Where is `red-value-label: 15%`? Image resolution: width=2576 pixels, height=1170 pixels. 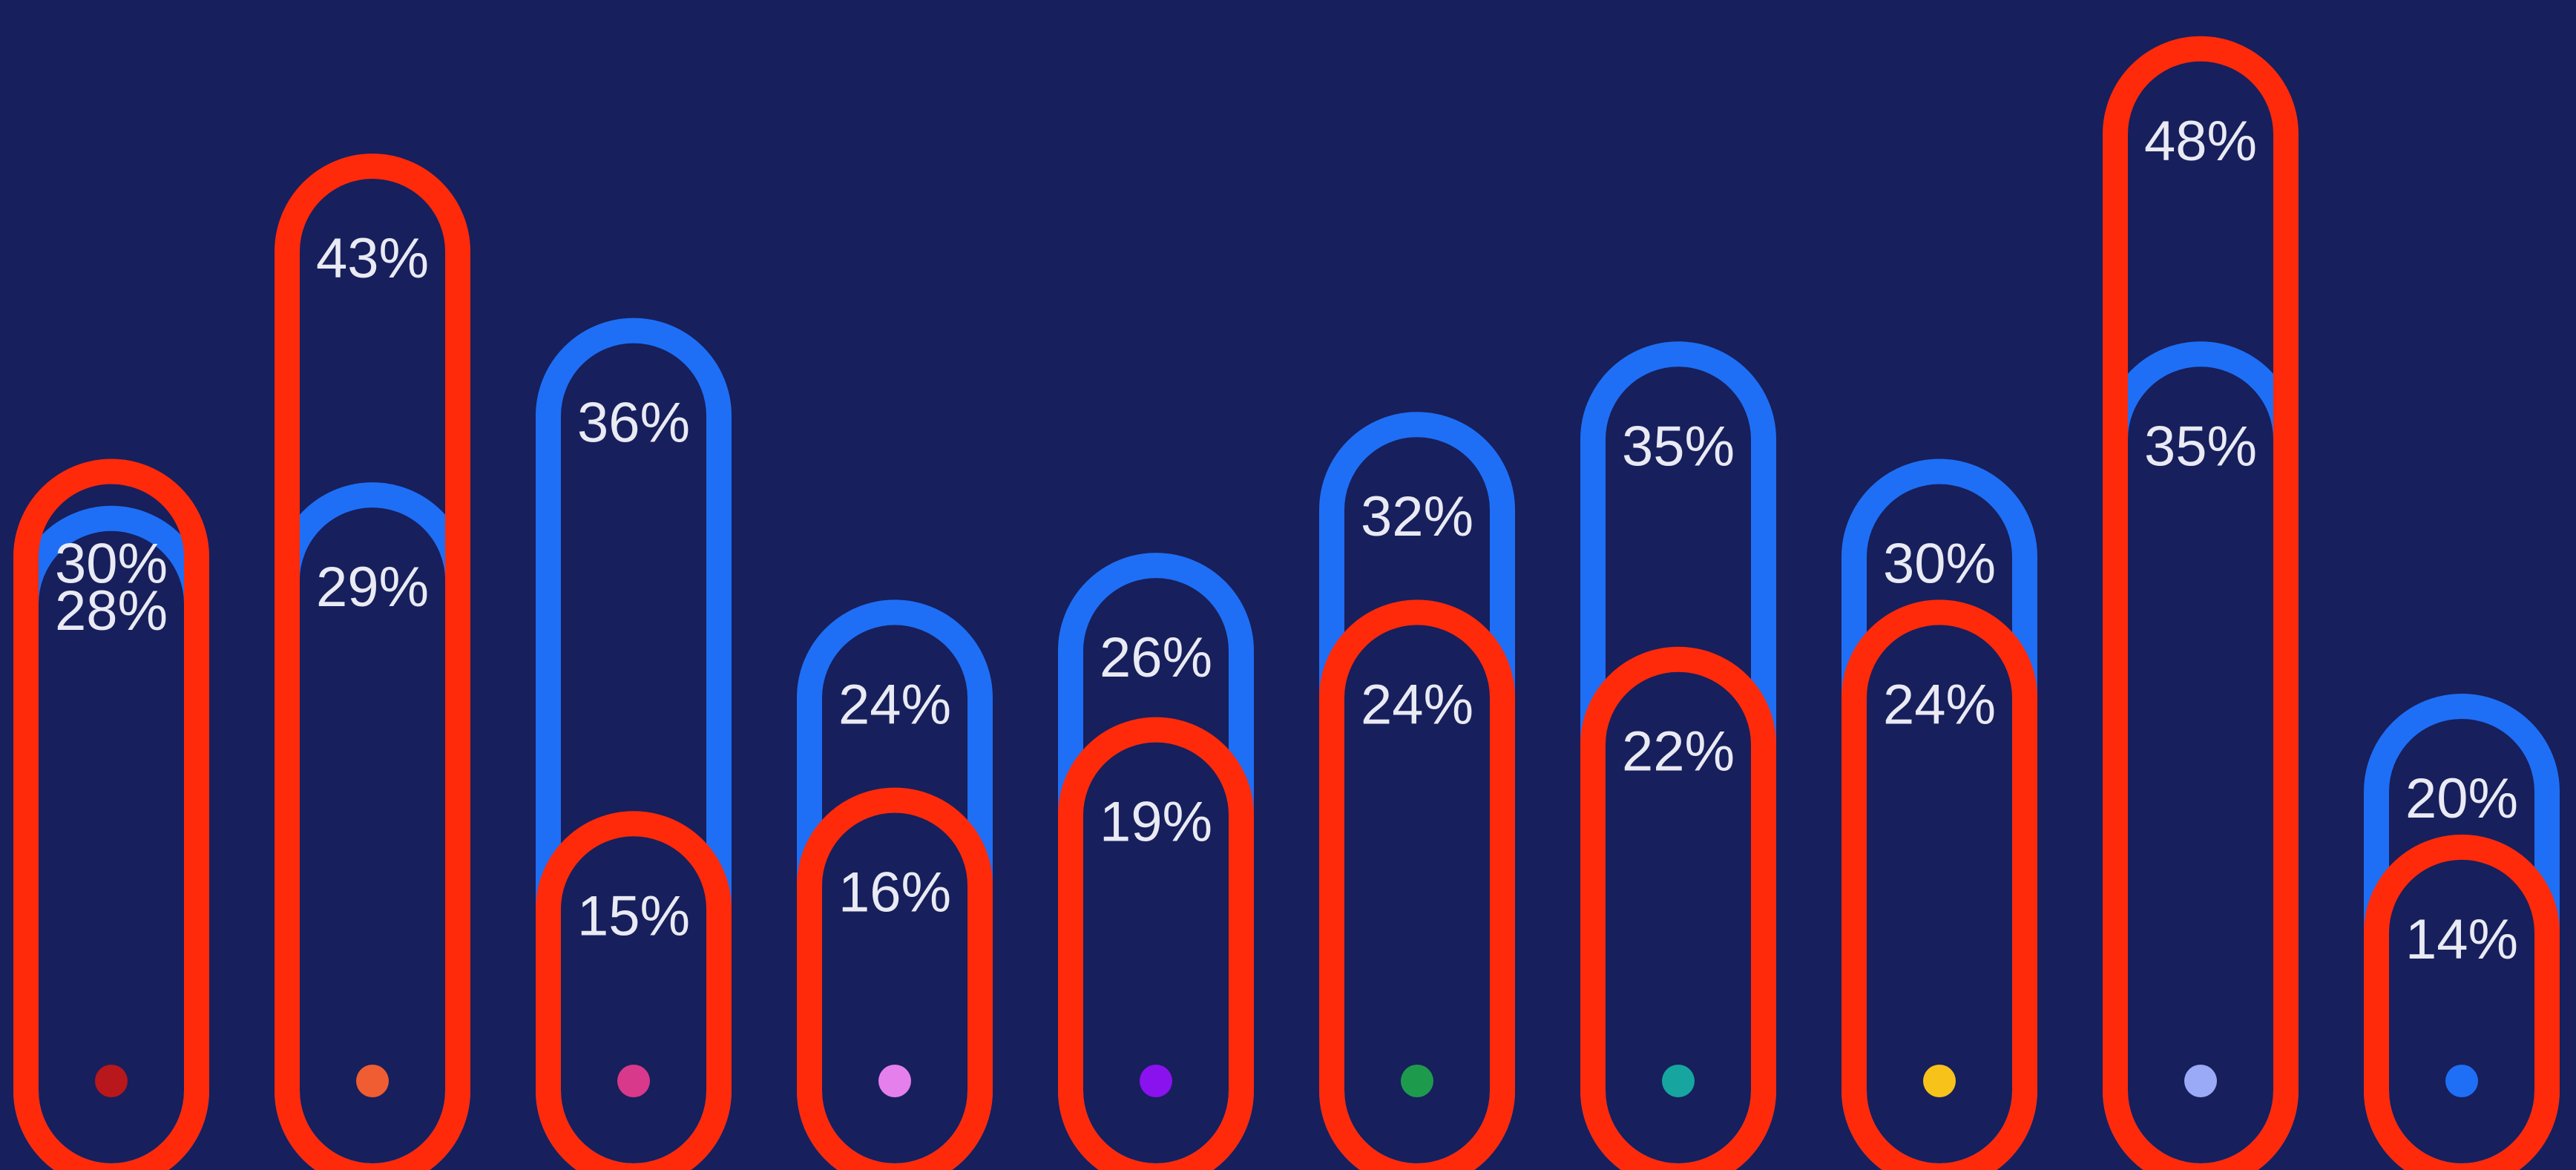 red-value-label: 15% is located at coordinates (633, 915).